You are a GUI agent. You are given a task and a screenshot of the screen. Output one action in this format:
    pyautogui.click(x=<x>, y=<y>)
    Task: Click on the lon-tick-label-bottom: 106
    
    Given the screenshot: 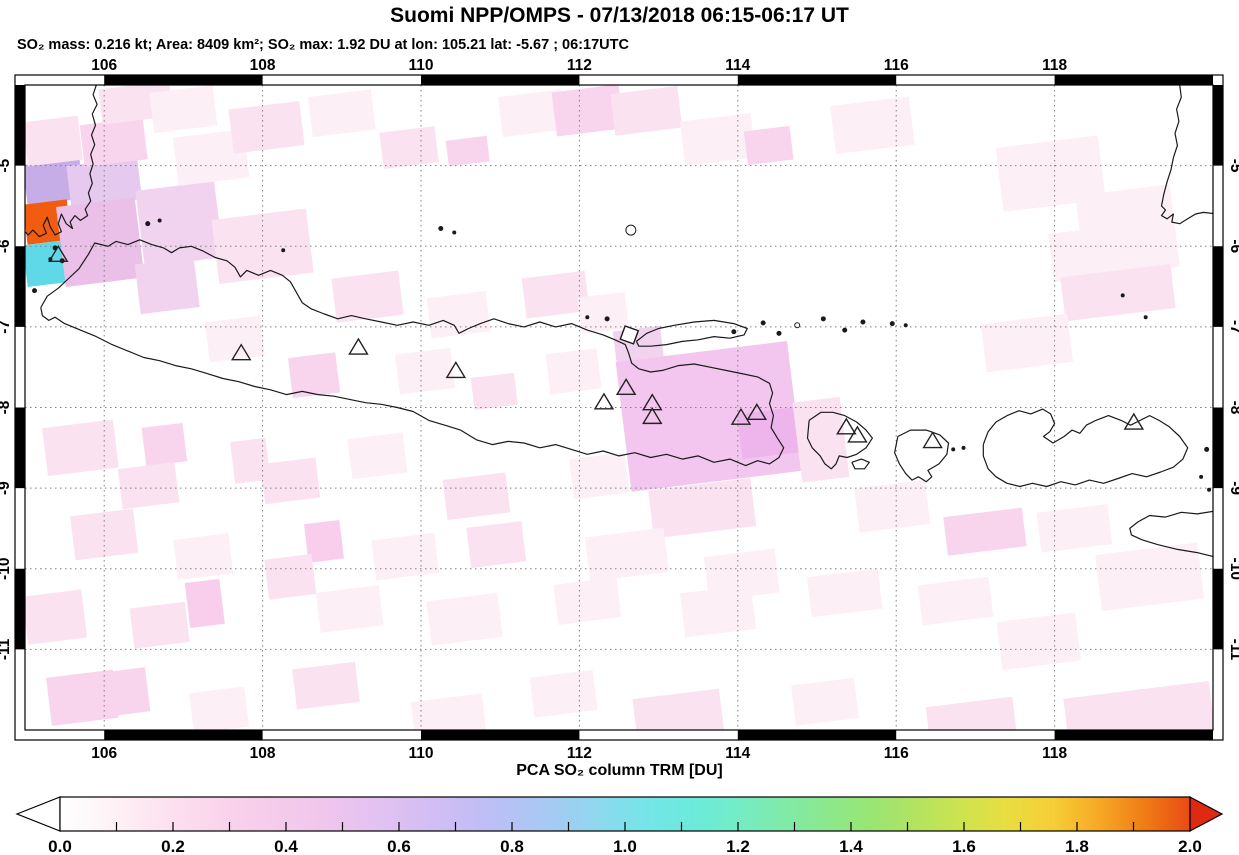 What is the action you would take?
    pyautogui.click(x=104, y=753)
    